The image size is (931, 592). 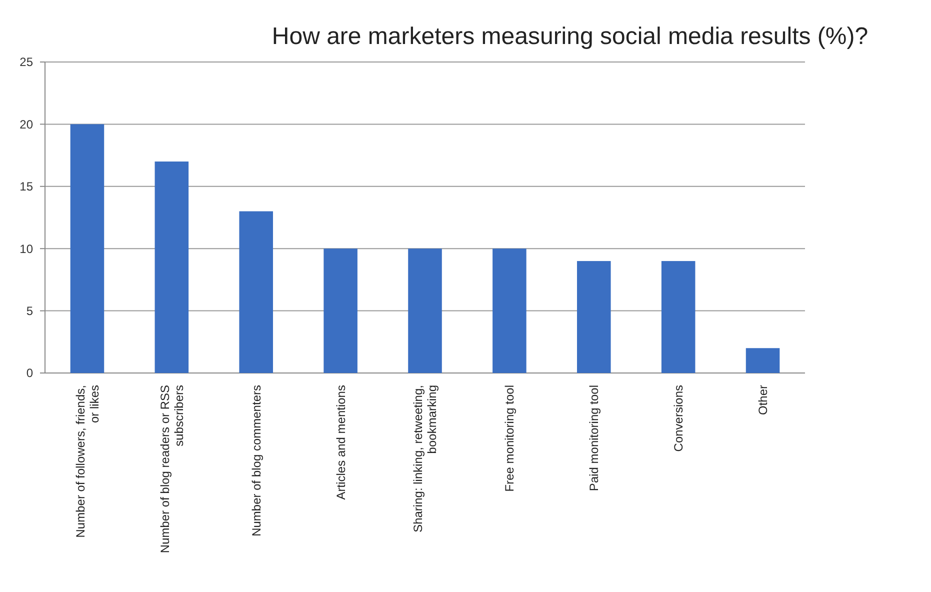 I want to click on x-tick-label: Number of blog commenters, so click(x=256, y=460).